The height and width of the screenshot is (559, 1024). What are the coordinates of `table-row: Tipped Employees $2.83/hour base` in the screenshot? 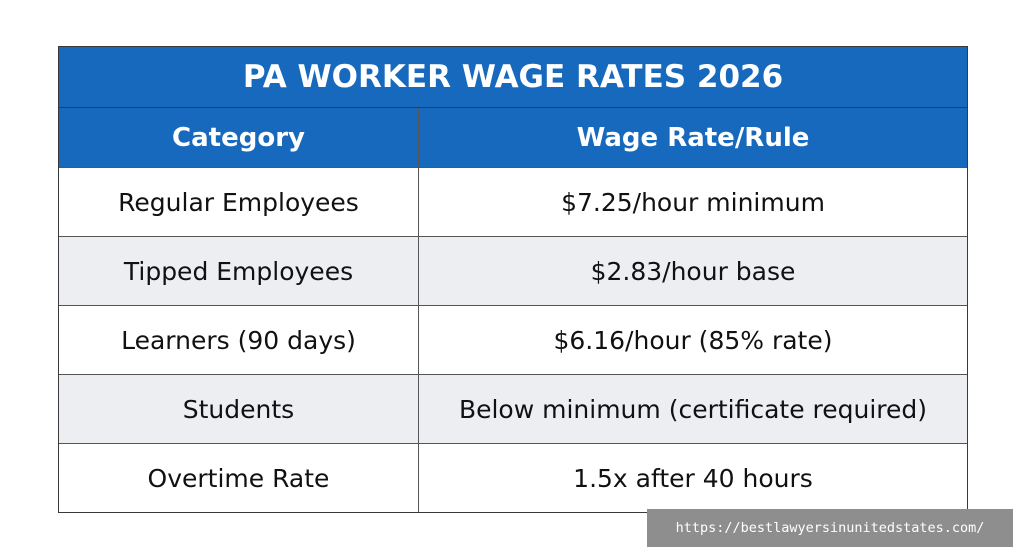 It's located at (513, 271).